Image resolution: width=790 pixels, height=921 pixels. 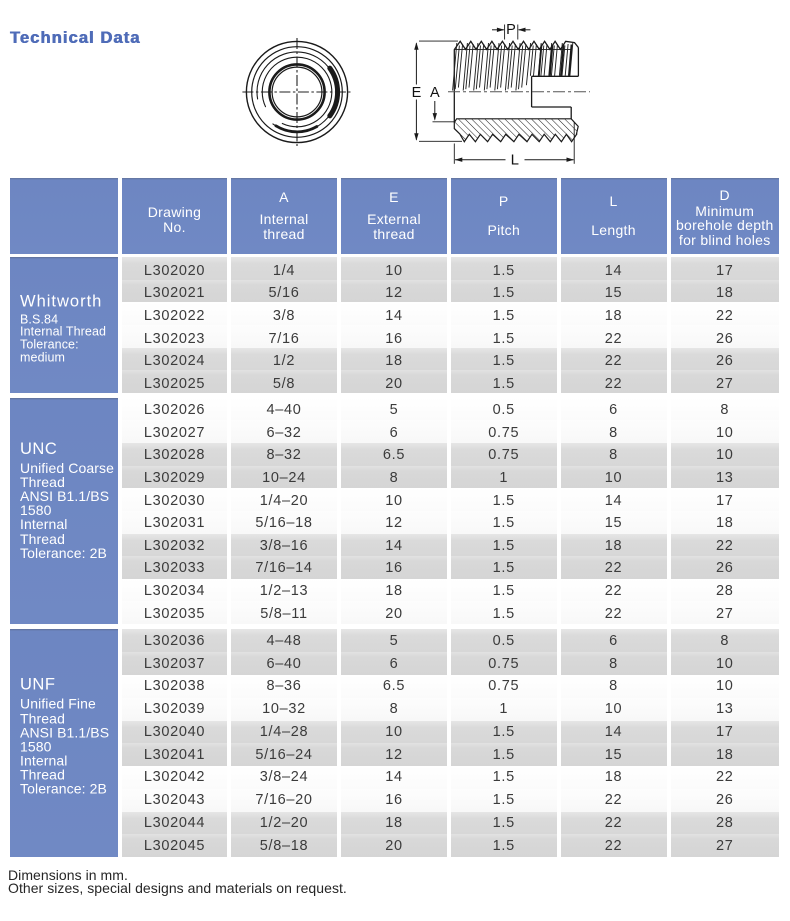 What do you see at coordinates (435, 93) in the screenshot?
I see `svg-text: A` at bounding box center [435, 93].